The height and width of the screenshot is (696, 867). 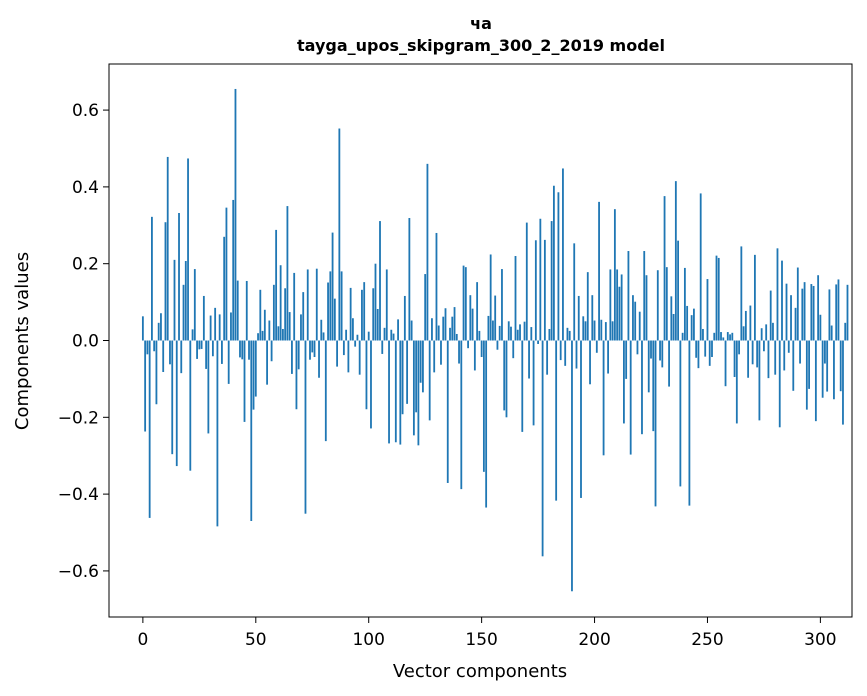 What do you see at coordinates (481, 640) in the screenshot?
I see `x-tick-label: 150` at bounding box center [481, 640].